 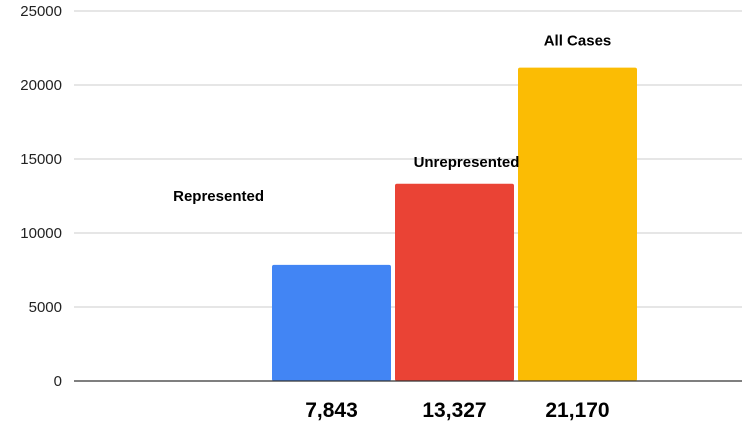 What do you see at coordinates (41, 233) in the screenshot?
I see `y-tick-label: 10000` at bounding box center [41, 233].